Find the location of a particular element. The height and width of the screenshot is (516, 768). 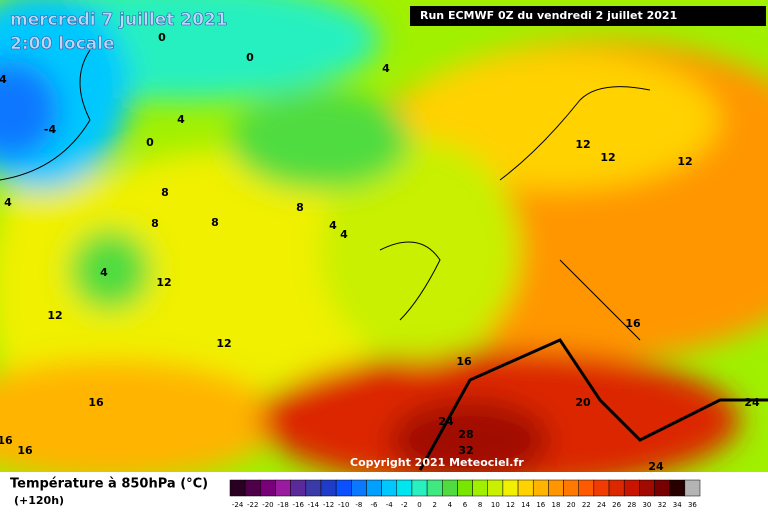

colorbar-tick-label: -2 is located at coordinates (404, 505).